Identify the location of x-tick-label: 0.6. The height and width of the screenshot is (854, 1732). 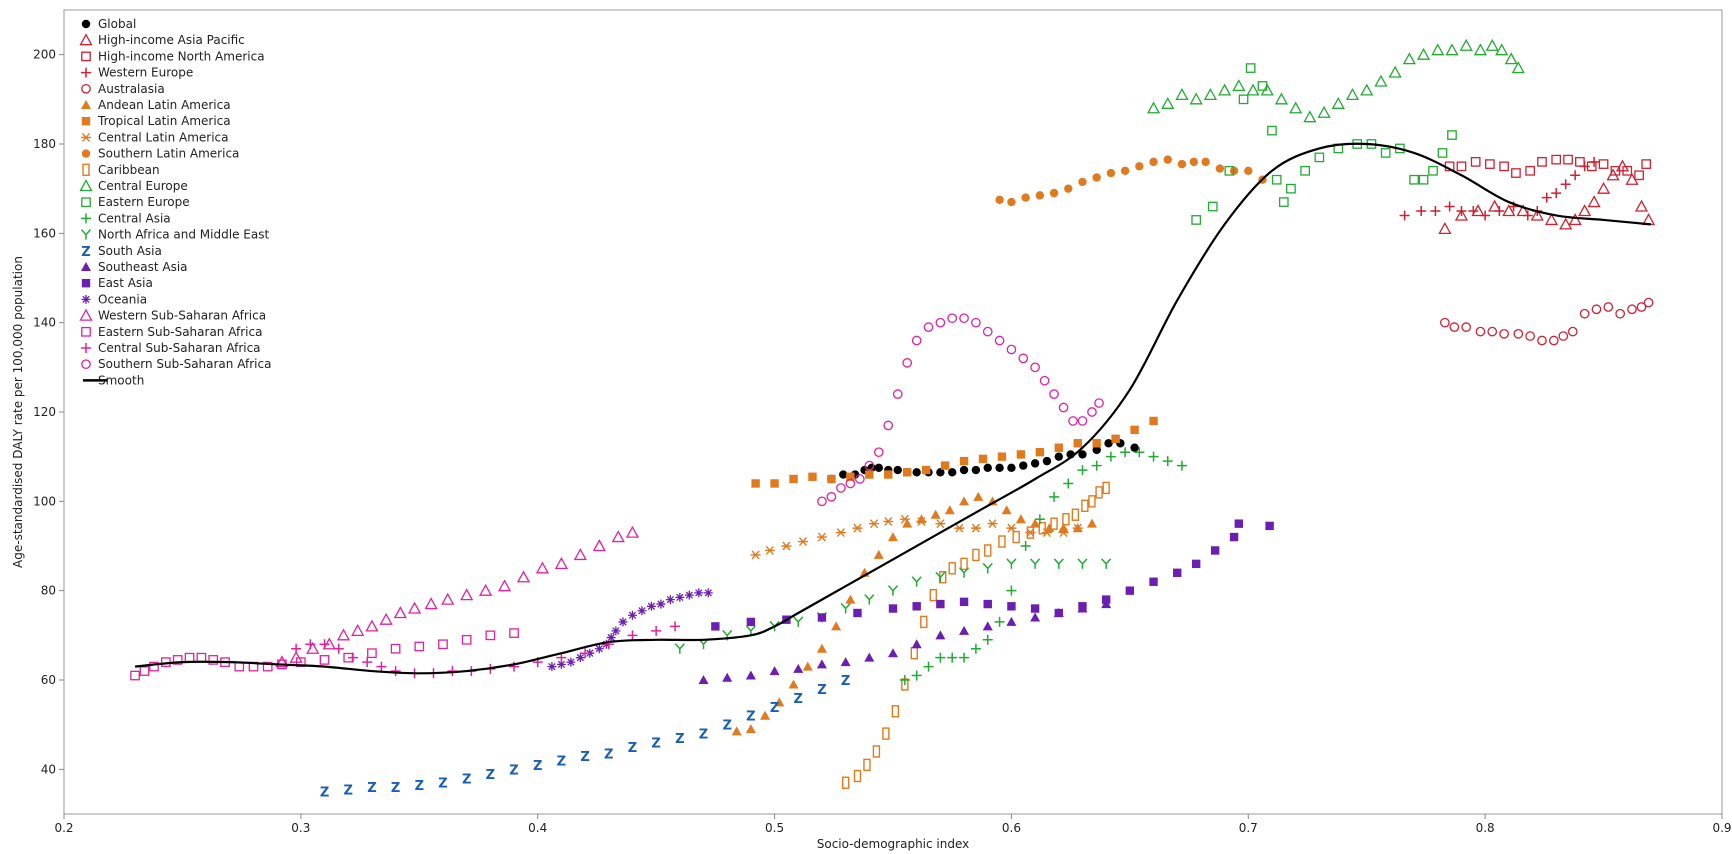
(1011, 828).